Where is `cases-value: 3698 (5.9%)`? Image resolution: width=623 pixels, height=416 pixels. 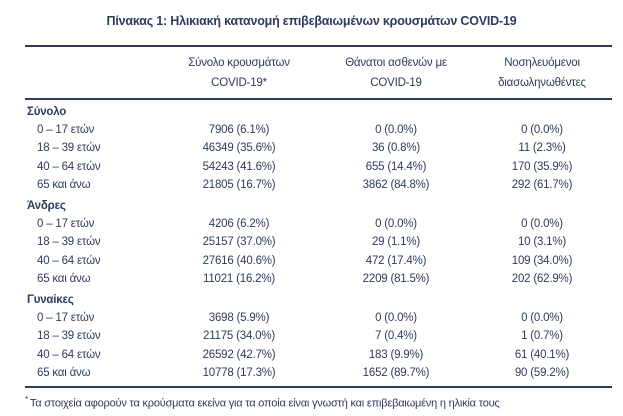 cases-value: 3698 (5.9%) is located at coordinates (239, 318).